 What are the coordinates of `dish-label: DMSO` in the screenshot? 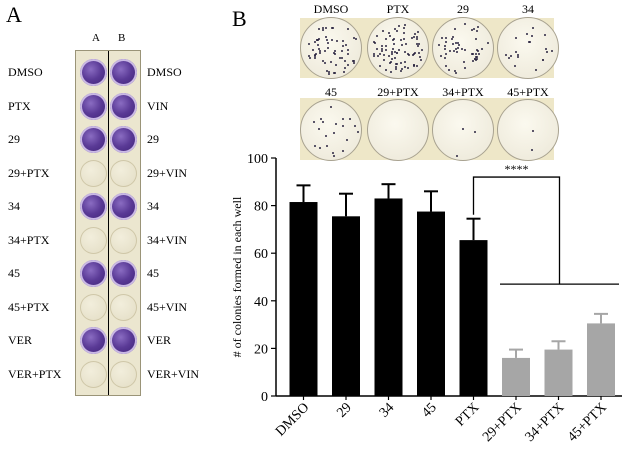 It's located at (331, 9).